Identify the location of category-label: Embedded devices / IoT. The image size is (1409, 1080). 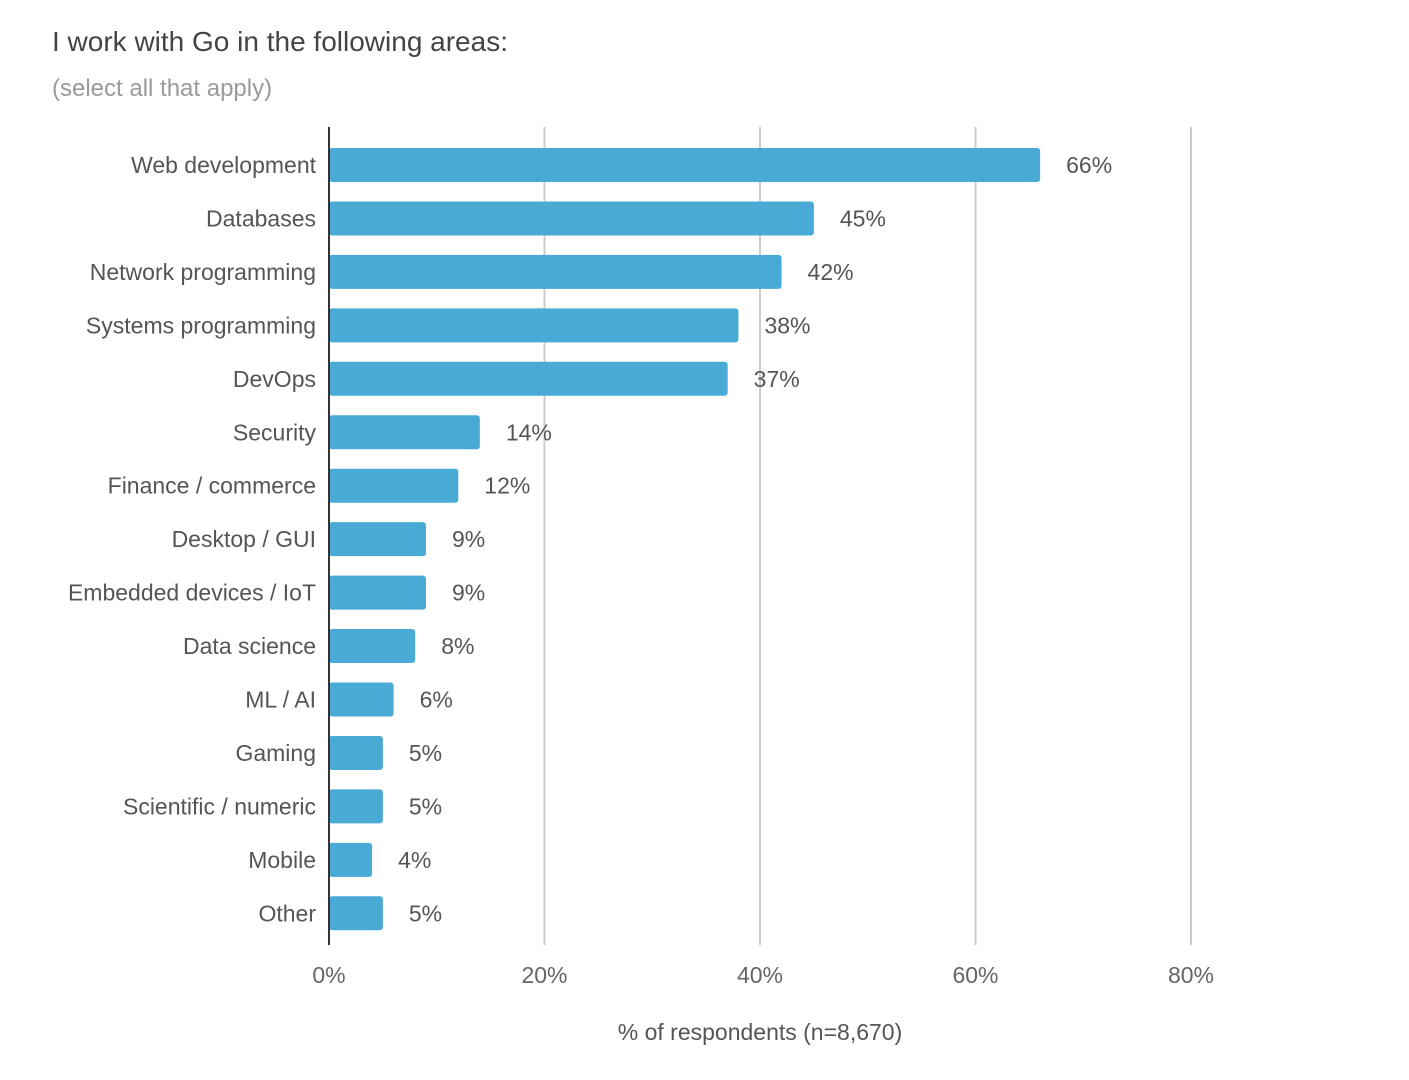
(192, 593).